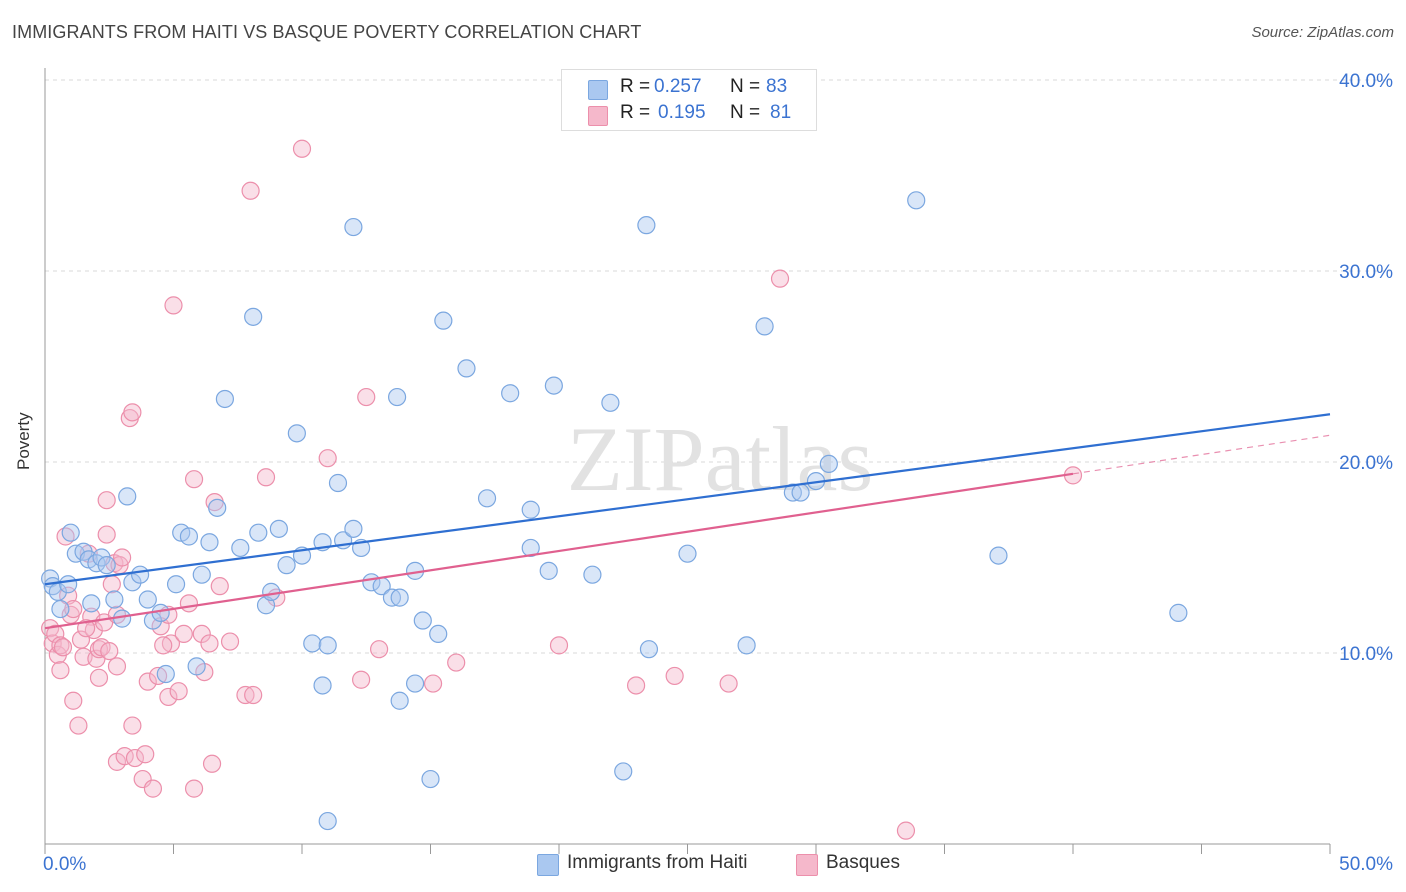 The height and width of the screenshot is (892, 1406). Describe the element at coordinates (777, 86) in the screenshot. I see `legend-n-value: 83` at that location.